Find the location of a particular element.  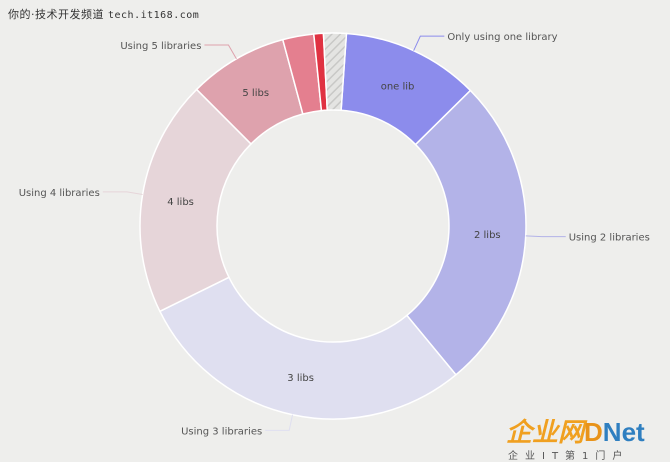

slice-label-4-libs: 4 libs is located at coordinates (180, 202).